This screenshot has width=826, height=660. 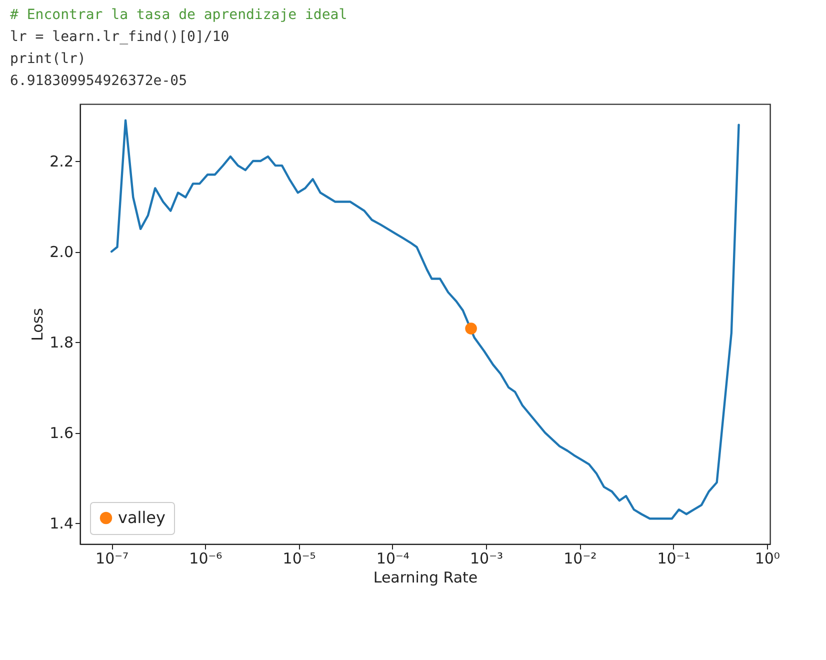 I want to click on y-axis-title: Loss, so click(x=37, y=324).